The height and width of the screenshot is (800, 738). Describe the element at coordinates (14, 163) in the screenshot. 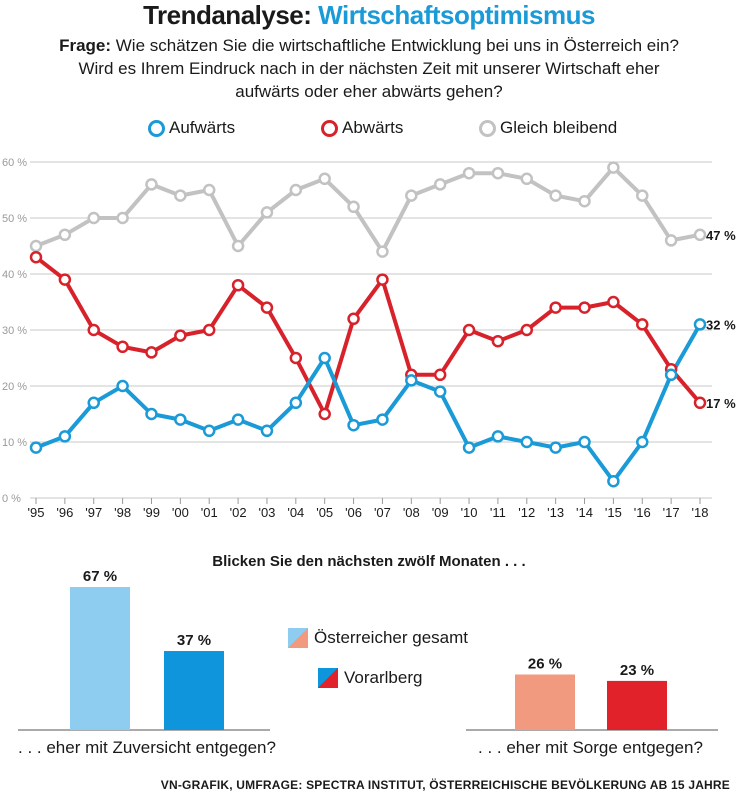

I see `y-tick-label: 60 %` at that location.